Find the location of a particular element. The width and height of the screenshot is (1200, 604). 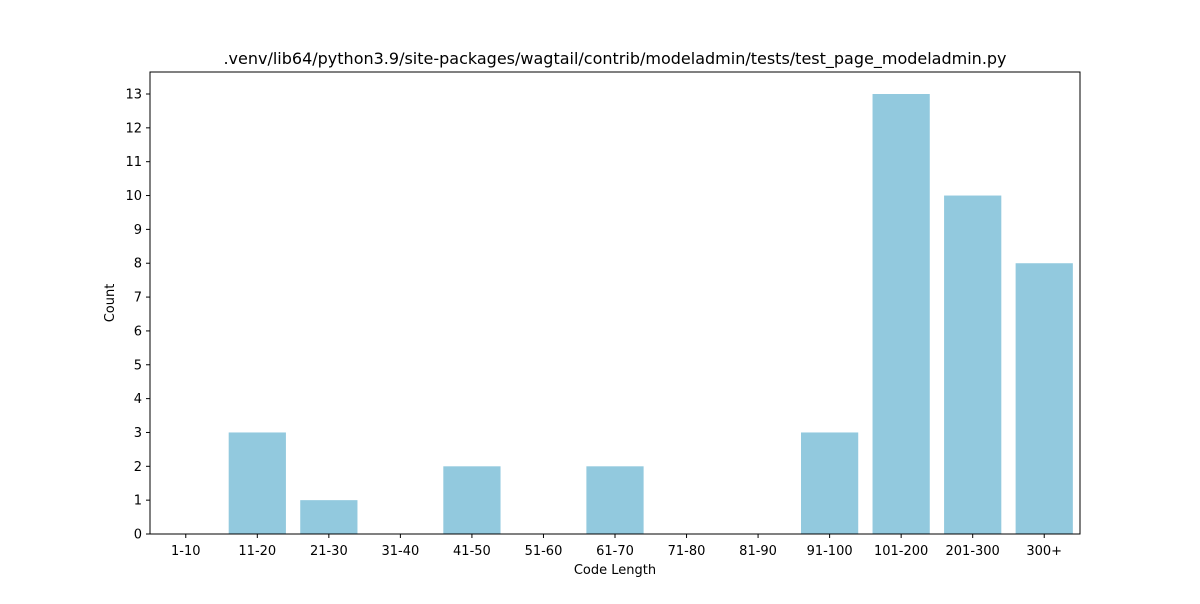

x-tick-label: 11-20 is located at coordinates (257, 551).